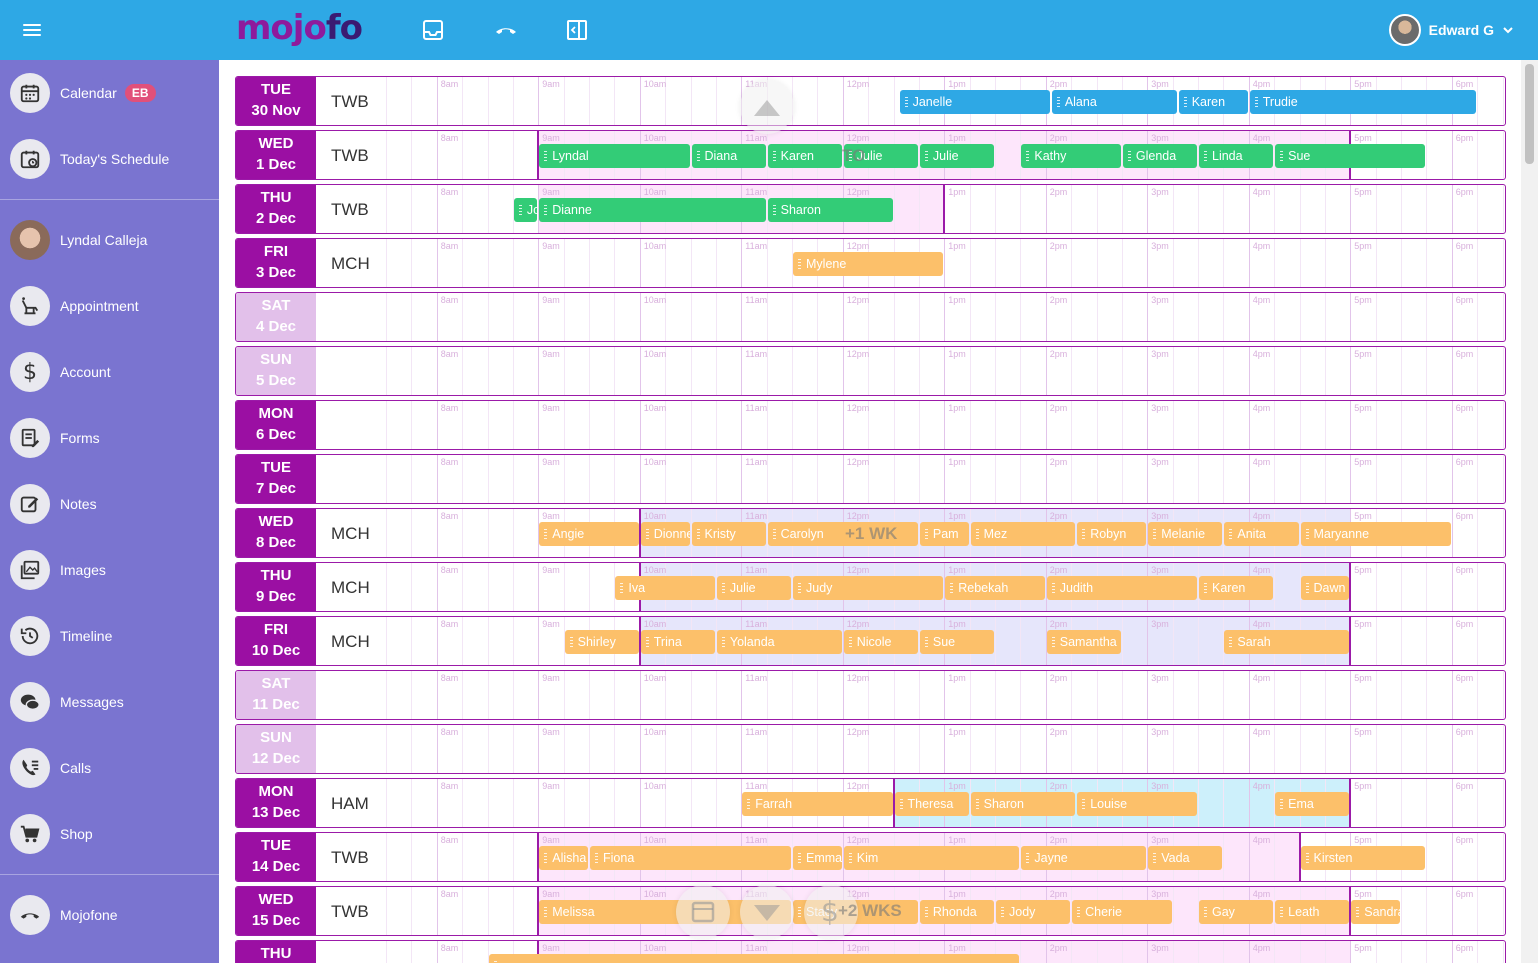 This screenshot has width=1538, height=963. Describe the element at coordinates (1084, 858) in the screenshot. I see `appointment-block: Jayne` at that location.